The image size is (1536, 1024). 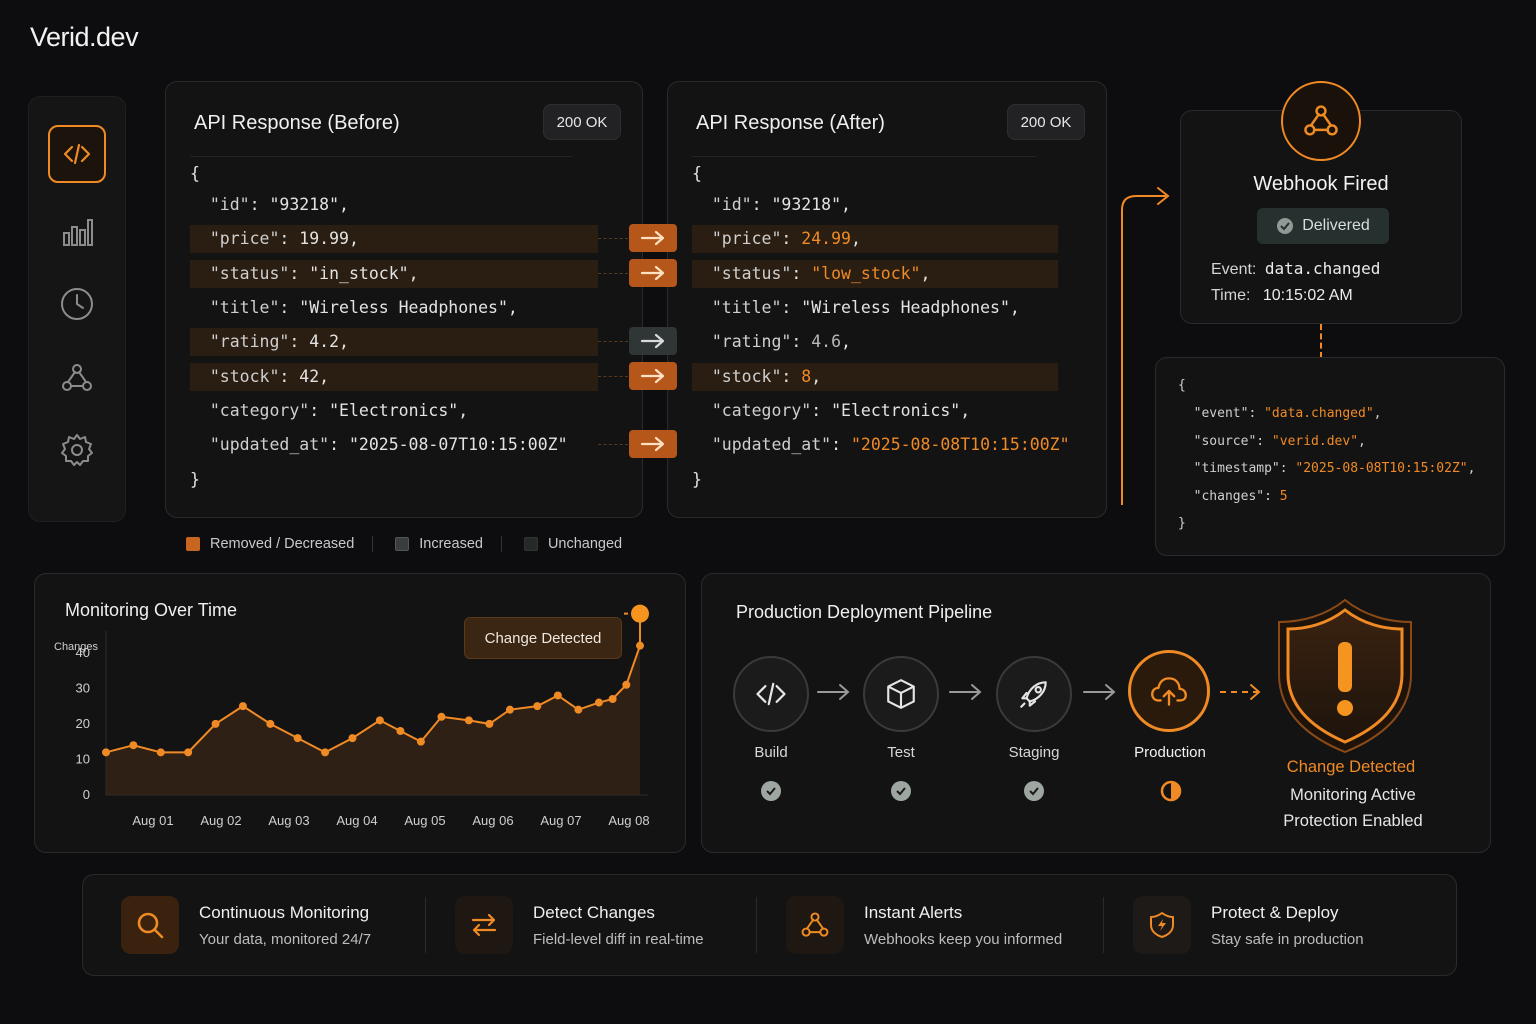 I want to click on event-value: data.changed, so click(x=1322, y=268).